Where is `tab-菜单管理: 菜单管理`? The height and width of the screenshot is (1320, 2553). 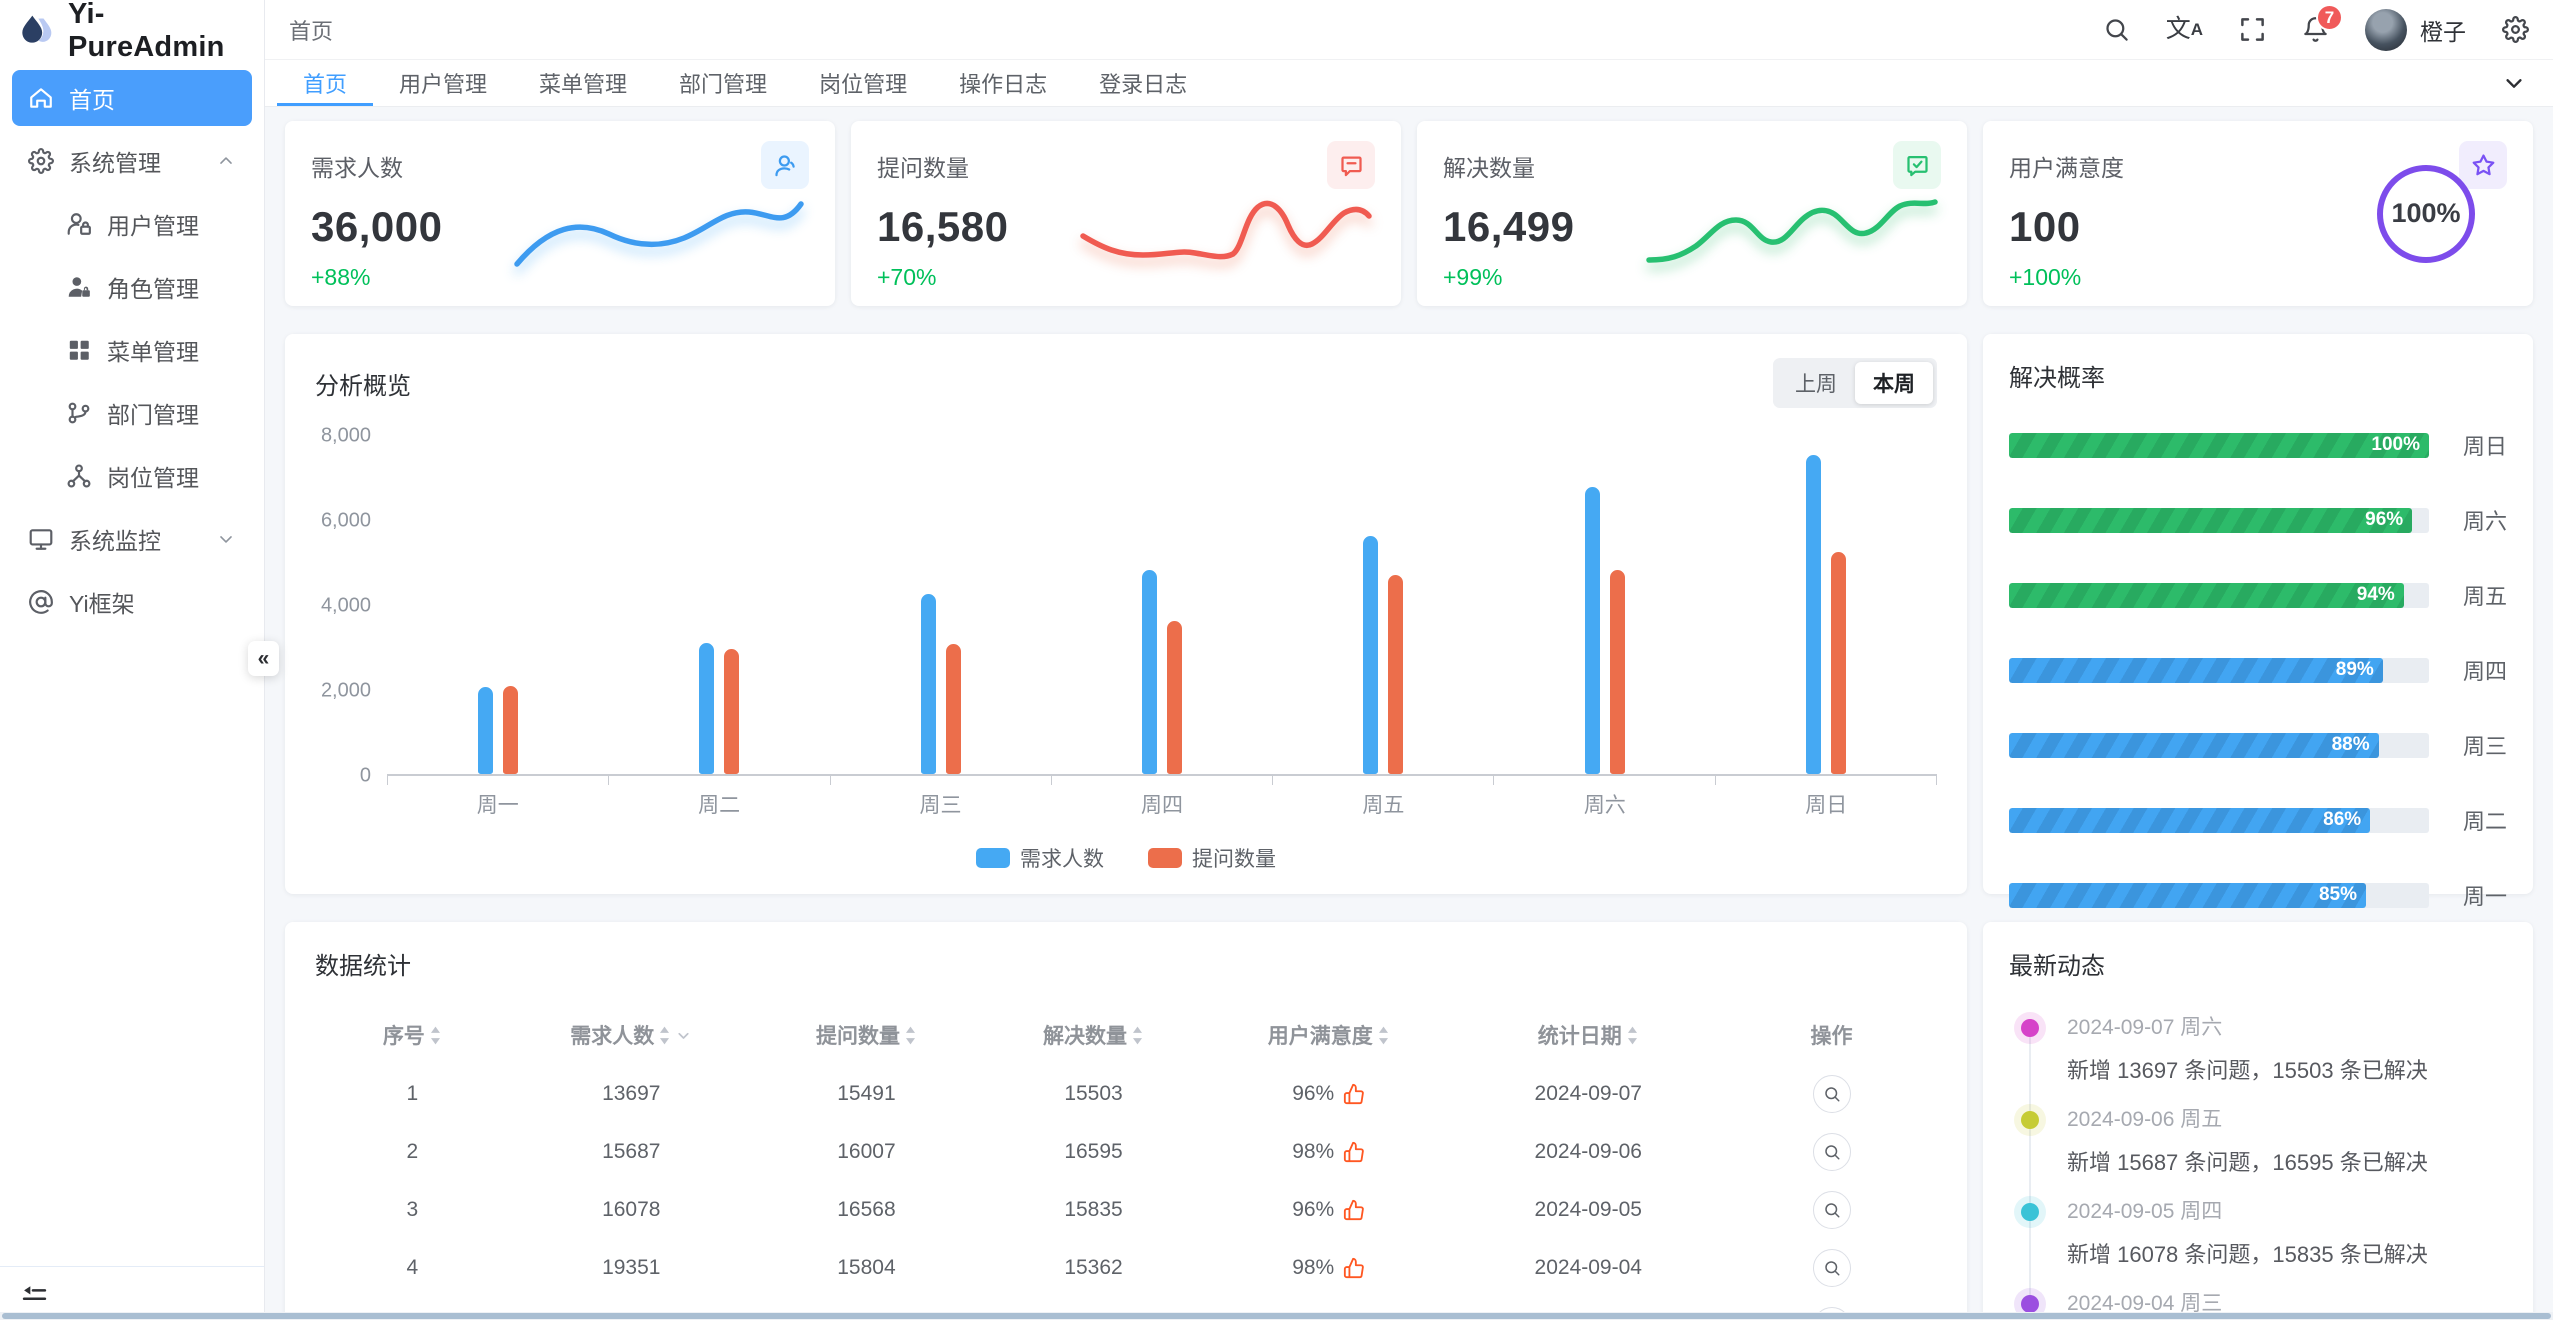
tab-菜单管理: 菜单管理 is located at coordinates (583, 83).